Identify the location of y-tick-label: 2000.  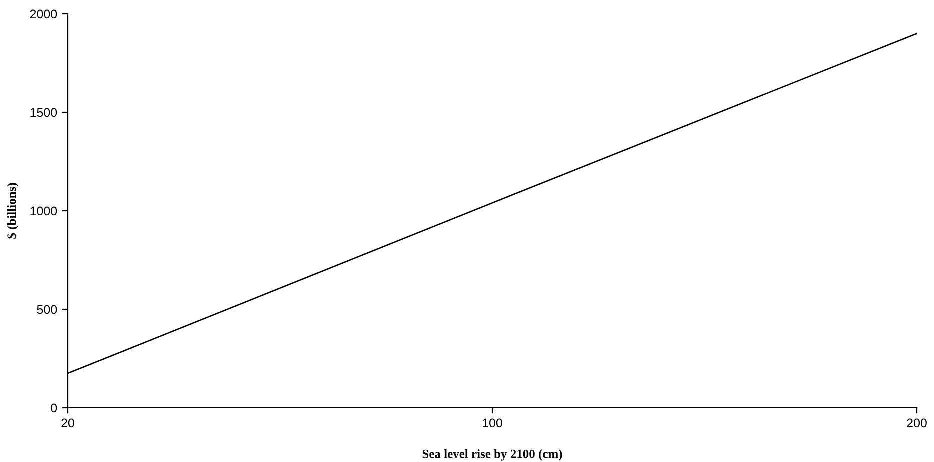
(44, 14).